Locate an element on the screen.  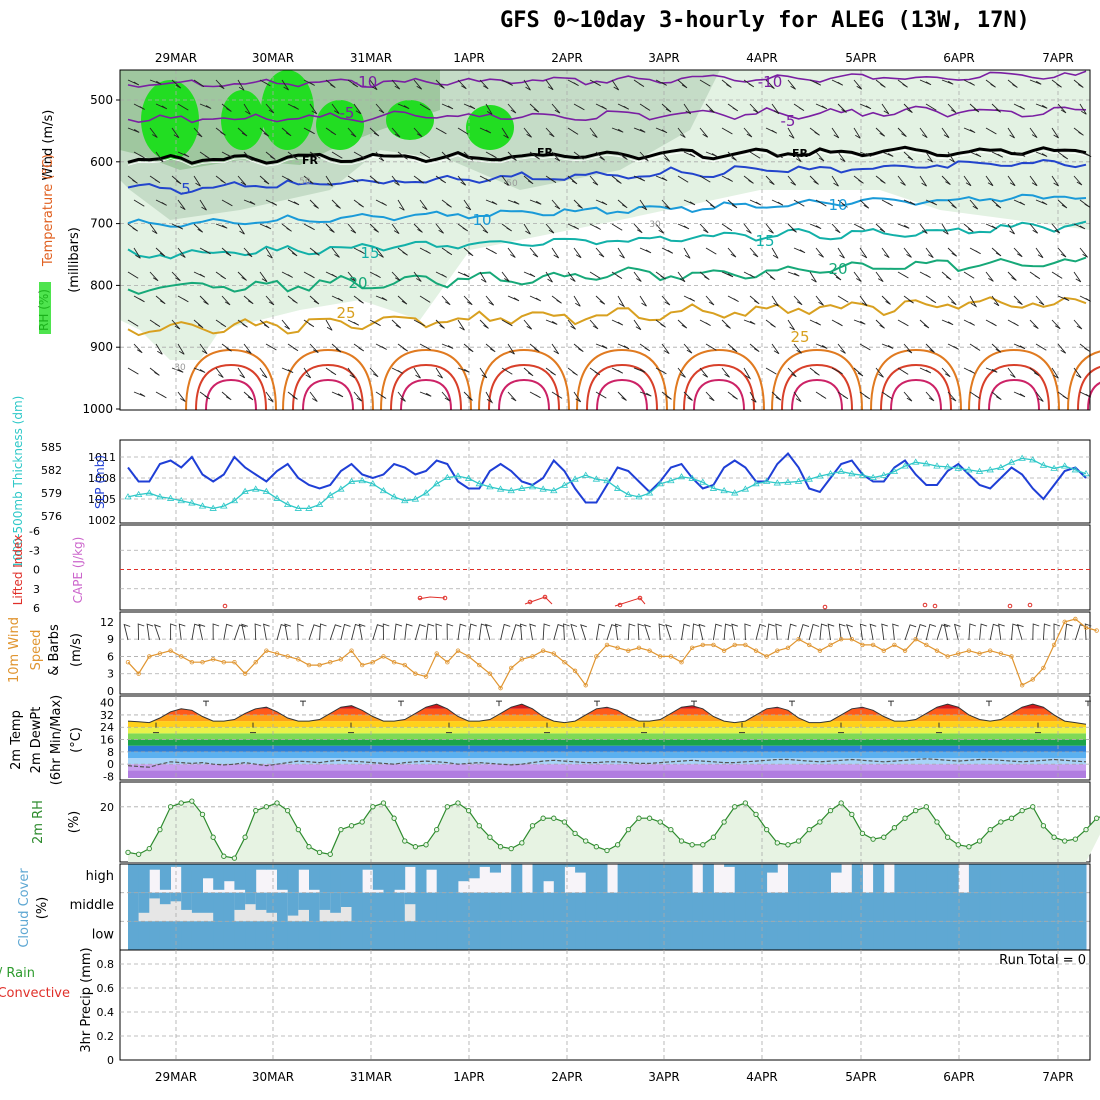
date-label-bottom: 3APR is located at coordinates (663, 1077).